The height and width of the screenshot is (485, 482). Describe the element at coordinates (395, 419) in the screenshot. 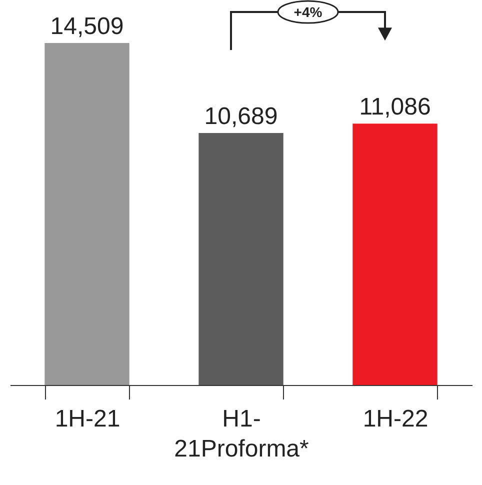

I see `x-tick-label: 1H-22` at that location.